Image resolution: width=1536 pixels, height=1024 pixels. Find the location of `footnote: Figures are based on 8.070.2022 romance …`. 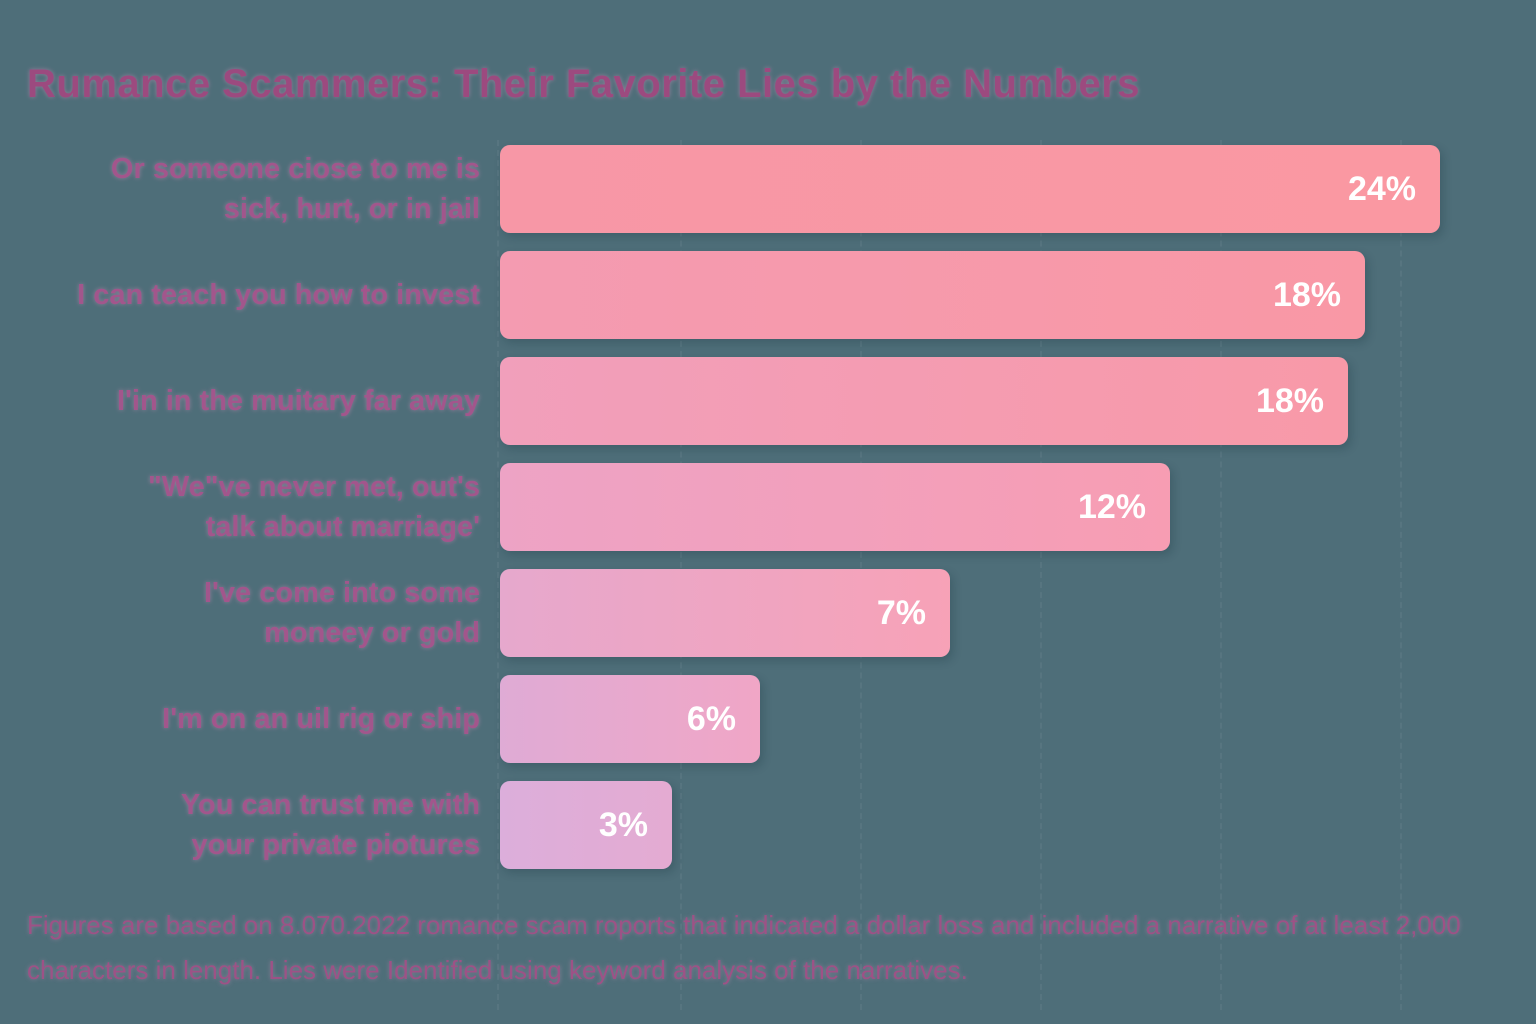

footnote: Figures are based on 8.070.2022 romance … is located at coordinates (744, 947).